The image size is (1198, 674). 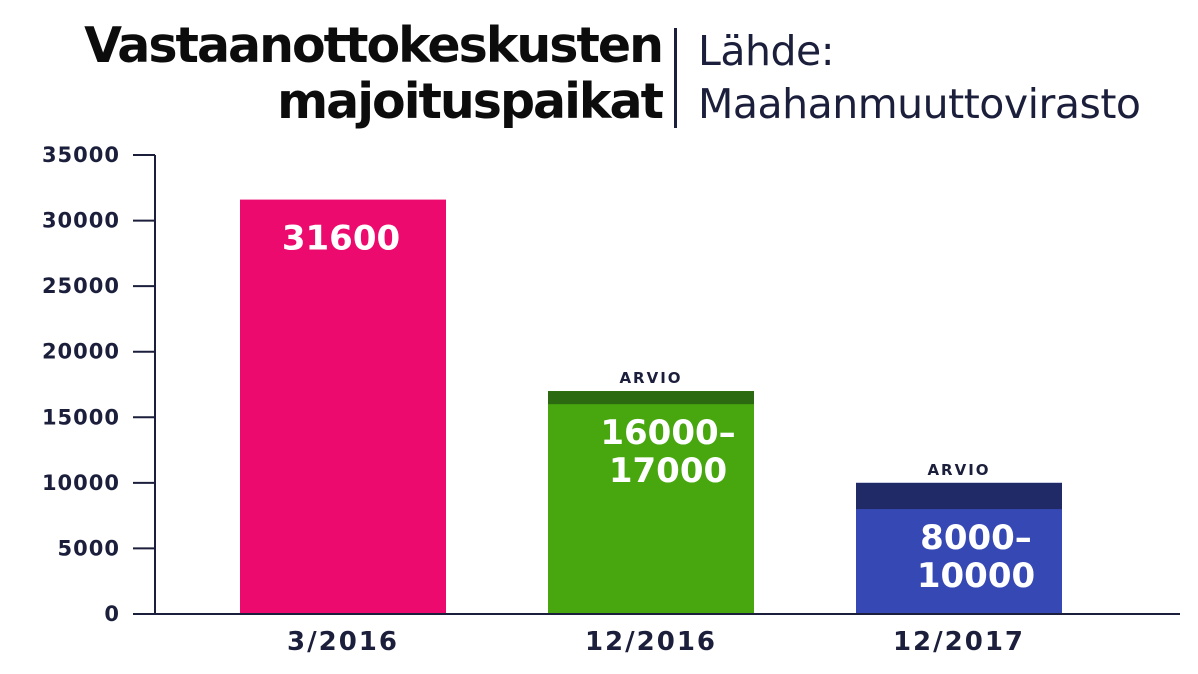 I want to click on y-tick-label: 5000, so click(x=89, y=548).